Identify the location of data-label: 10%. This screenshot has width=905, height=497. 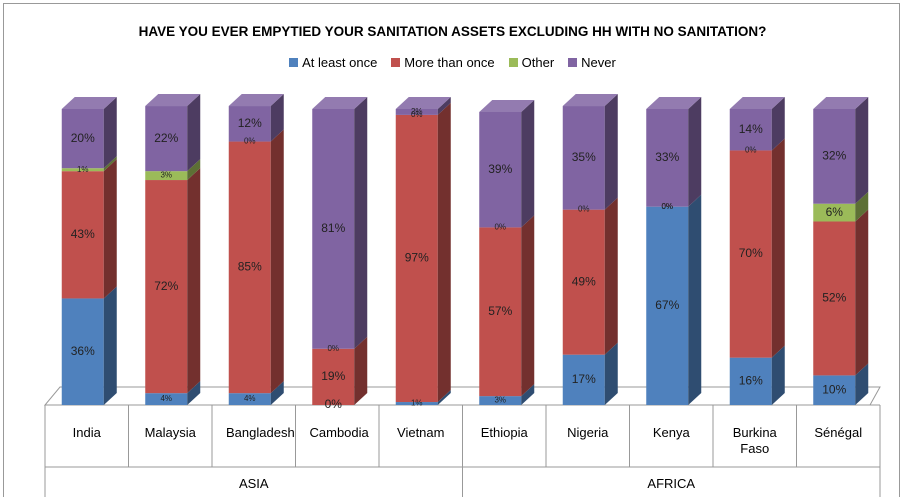
(834, 389).